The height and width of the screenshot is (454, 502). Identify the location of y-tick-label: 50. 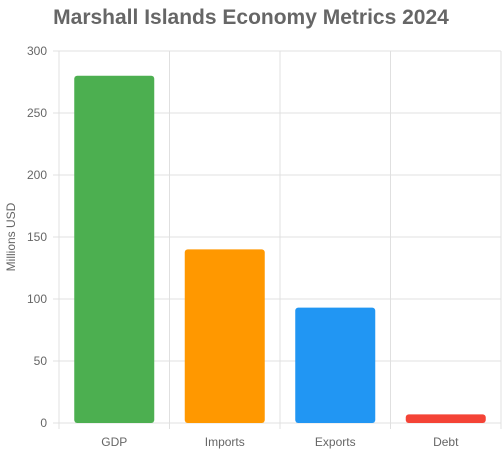
(41, 361).